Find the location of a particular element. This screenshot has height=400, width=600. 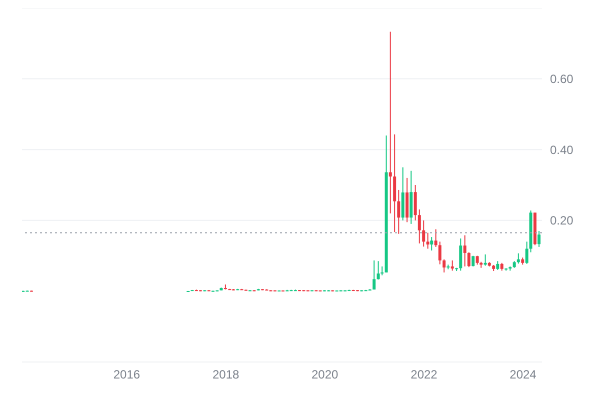

y-tick-label: 0.40 is located at coordinates (562, 149).